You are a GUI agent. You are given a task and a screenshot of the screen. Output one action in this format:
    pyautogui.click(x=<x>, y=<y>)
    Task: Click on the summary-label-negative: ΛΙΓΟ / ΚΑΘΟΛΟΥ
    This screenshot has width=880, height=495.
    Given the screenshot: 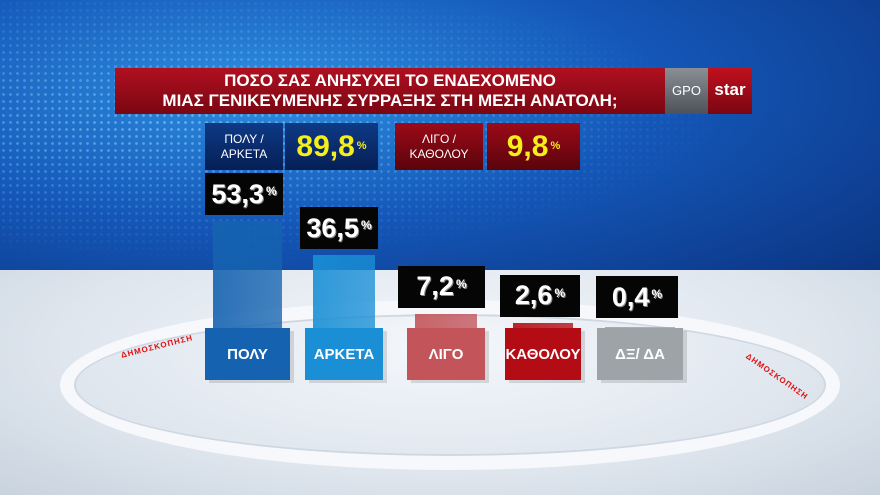 What is the action you would take?
    pyautogui.click(x=439, y=146)
    